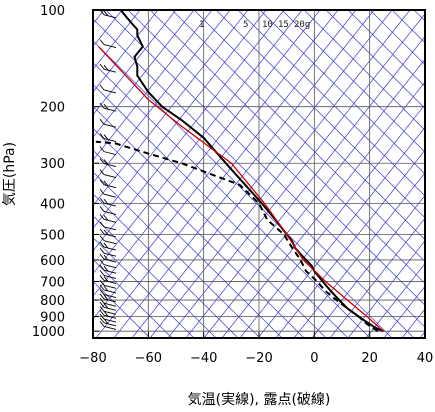 This screenshot has width=435, height=412. I want to click on x-tick-label: 20, so click(369, 358).